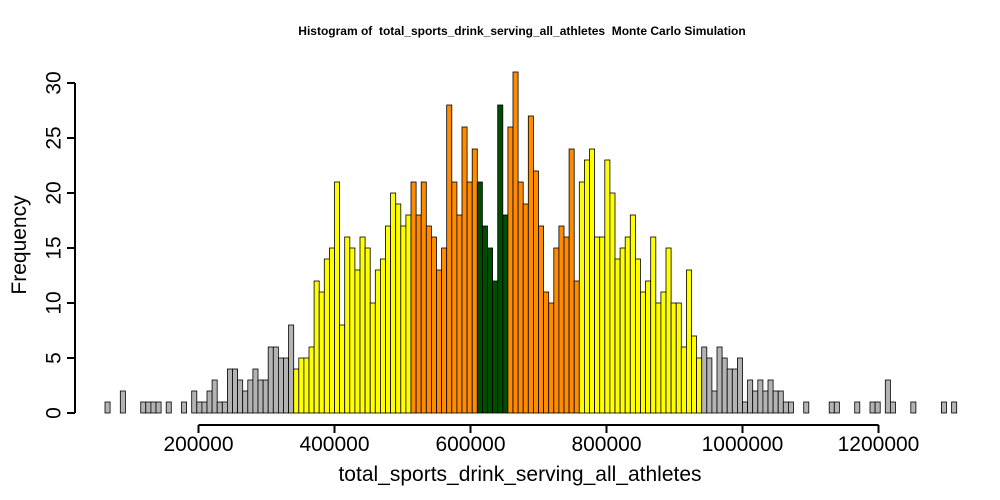  I want to click on x-tick-label: 200000, so click(198, 444).